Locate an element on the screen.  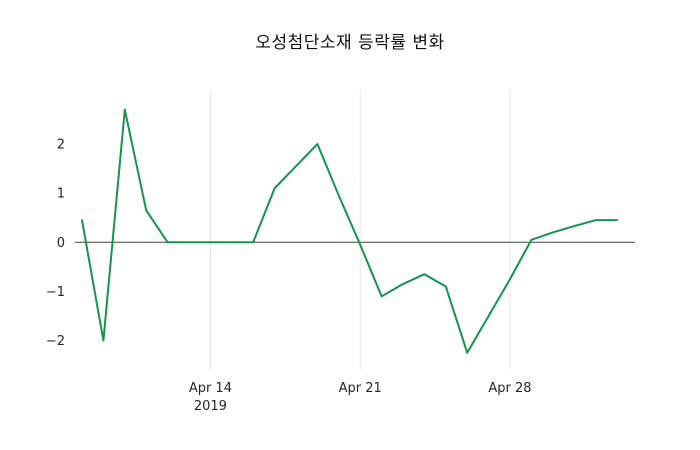
y-tick-label: 2 is located at coordinates (61, 145).